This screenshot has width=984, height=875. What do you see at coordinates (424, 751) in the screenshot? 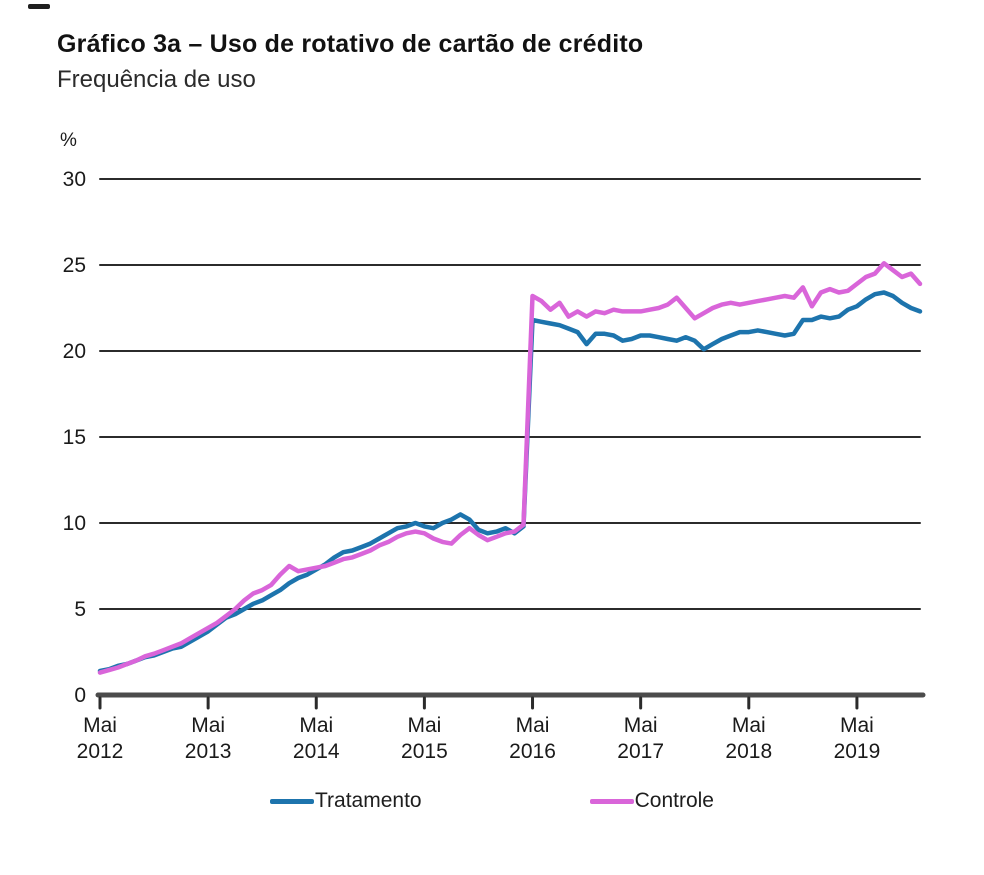
I see `x-tick-label-year-2015: 2015` at bounding box center [424, 751].